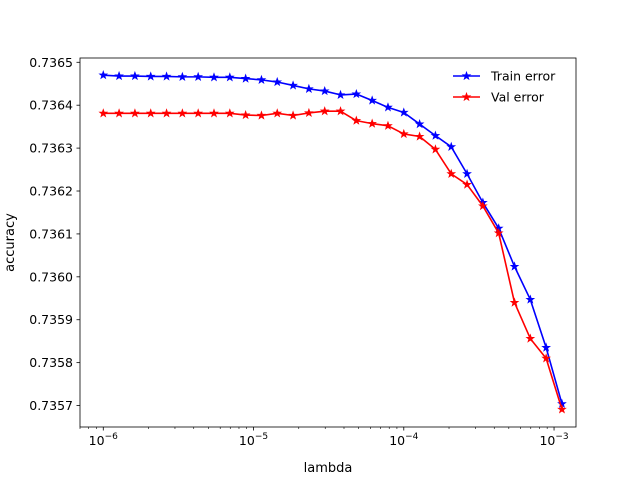 The width and height of the screenshot is (640, 480). I want to click on legend-item: Train error, so click(504, 76).